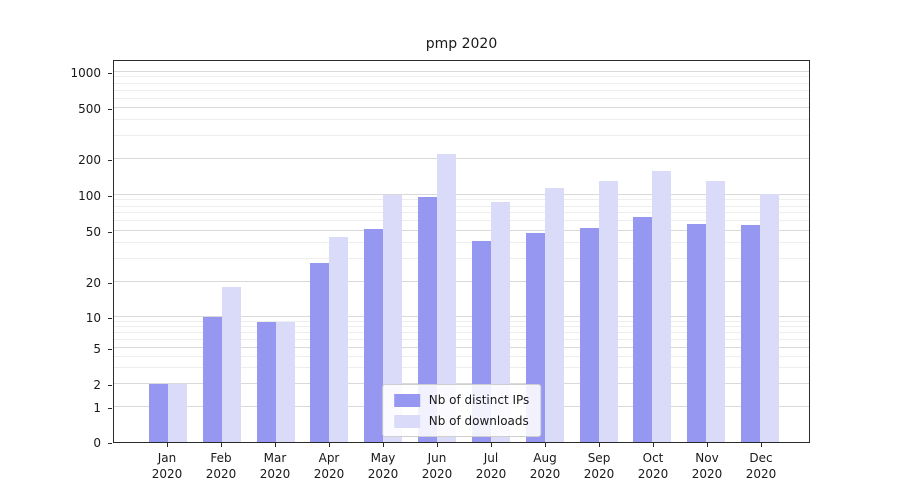 Image resolution: width=900 pixels, height=500 pixels. Describe the element at coordinates (545, 458) in the screenshot. I see `x-tick-line1: Aug` at that location.